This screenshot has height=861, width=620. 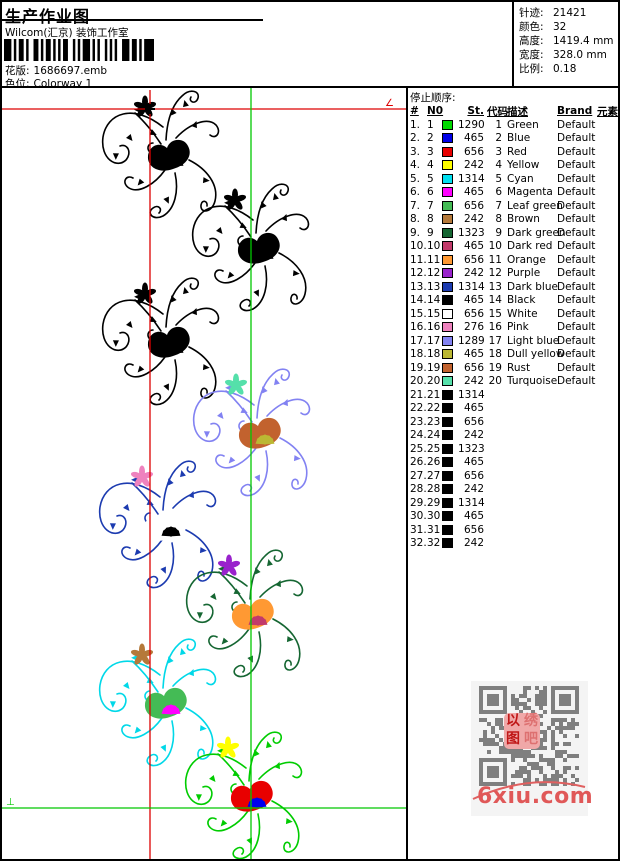 I want to click on table-row: 20. 20 242 20 Turquoise Default, so click(x=503, y=381).